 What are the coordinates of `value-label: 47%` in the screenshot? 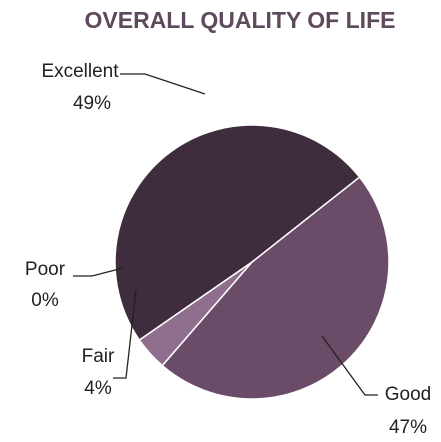 It's located at (408, 427).